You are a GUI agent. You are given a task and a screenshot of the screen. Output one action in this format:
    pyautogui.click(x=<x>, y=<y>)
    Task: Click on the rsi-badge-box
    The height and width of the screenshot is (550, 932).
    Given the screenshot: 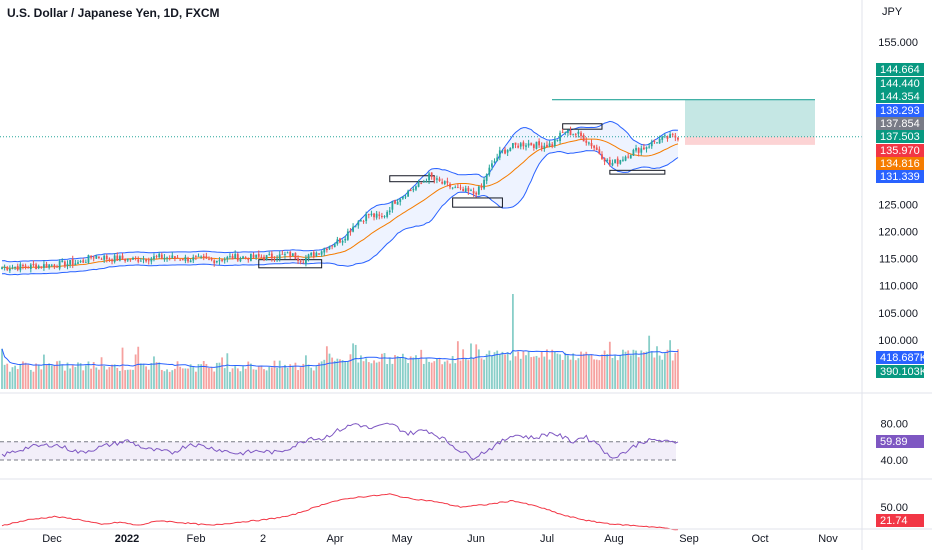 What is the action you would take?
    pyautogui.click(x=900, y=441)
    